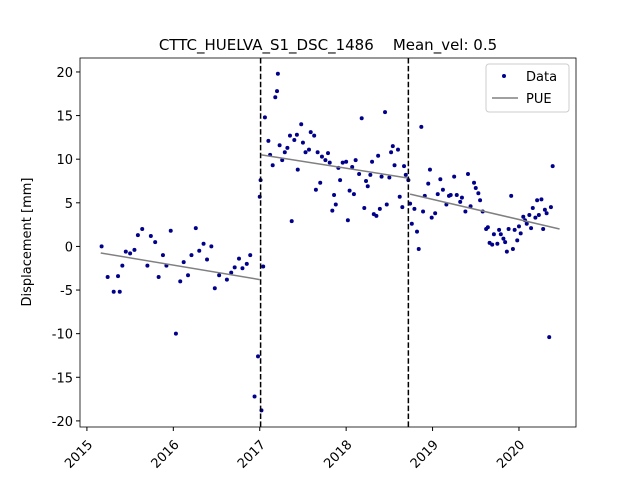 This screenshot has height=480, width=640. Describe the element at coordinates (338, 455) in the screenshot. I see `x-tick-label: 2018` at that location.